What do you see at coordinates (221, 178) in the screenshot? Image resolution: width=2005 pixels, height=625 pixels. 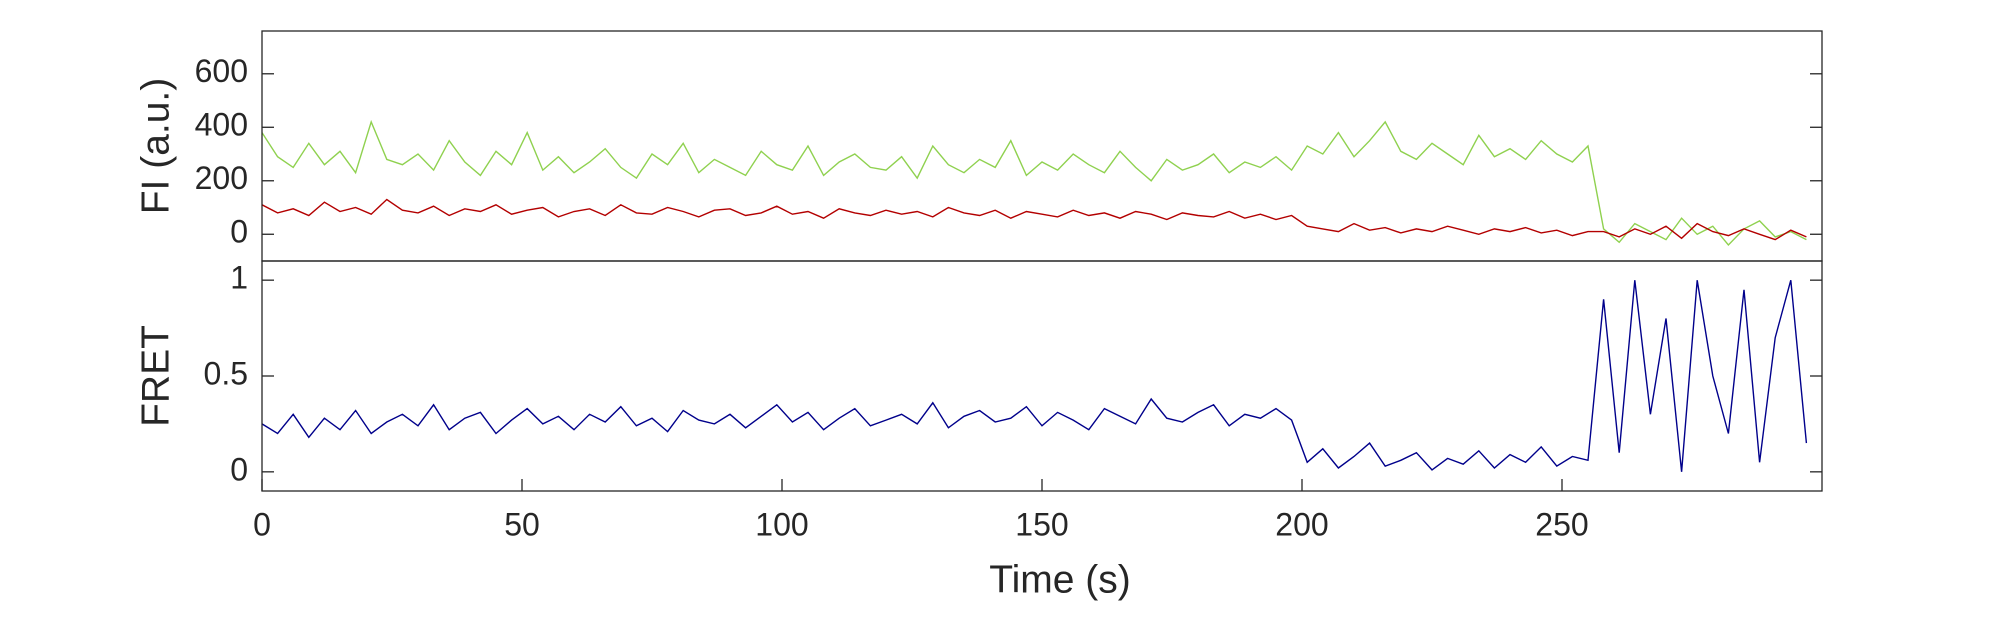 I see `y-tick-label: 200` at bounding box center [221, 178].